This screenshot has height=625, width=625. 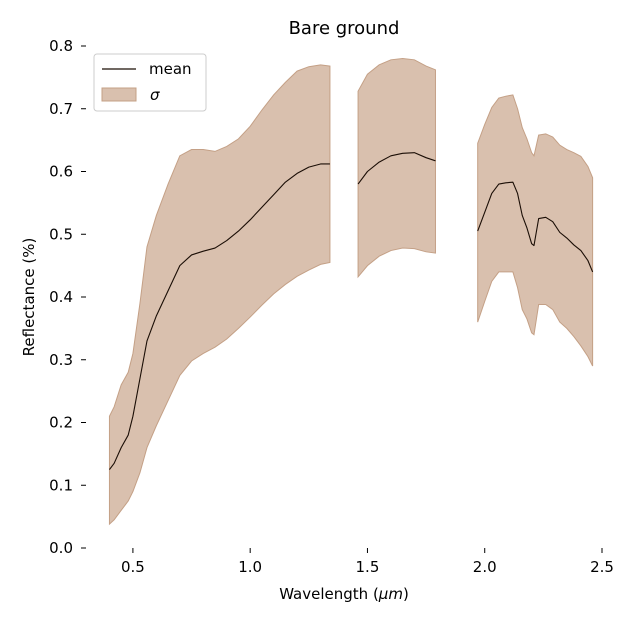 I want to click on x-axis-title-suffix: ), so click(x=406, y=594).